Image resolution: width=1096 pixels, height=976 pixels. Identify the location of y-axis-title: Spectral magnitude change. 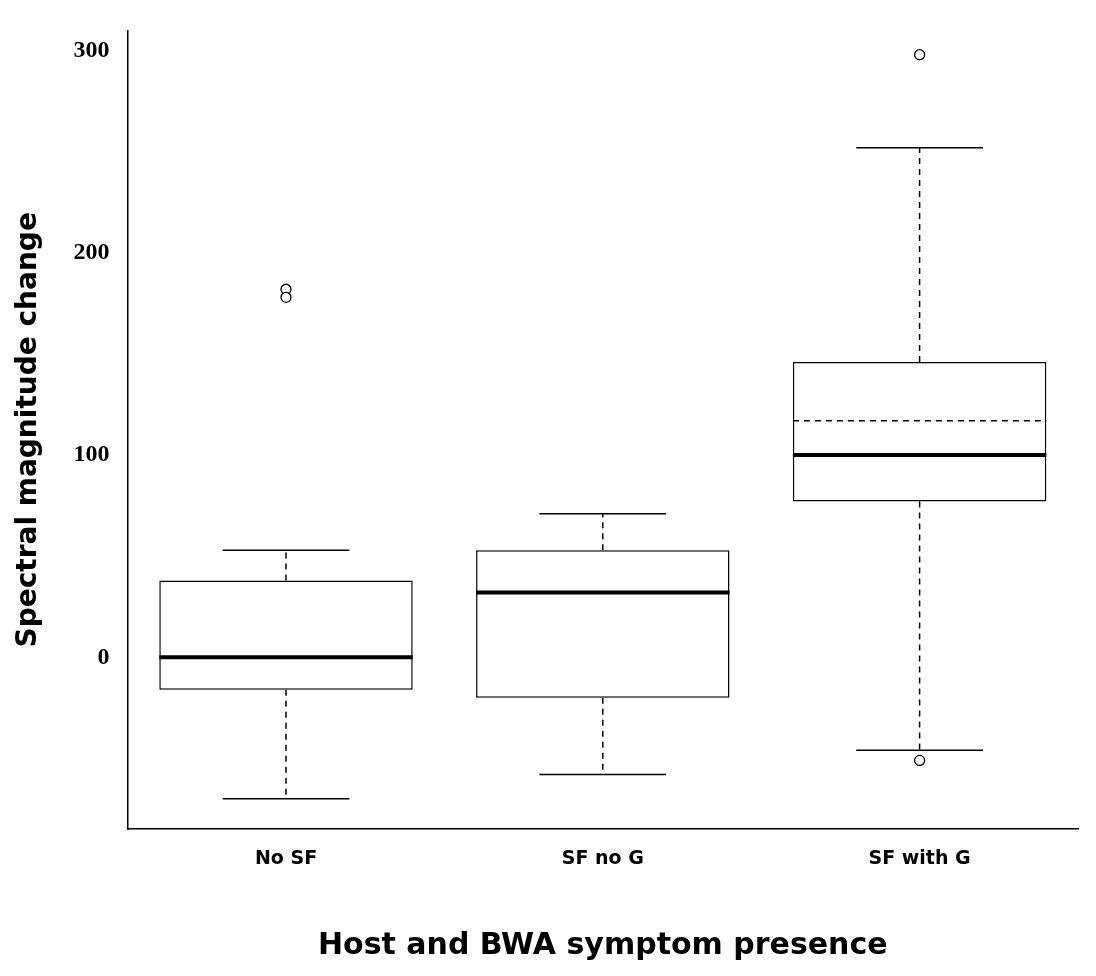
(27, 430).